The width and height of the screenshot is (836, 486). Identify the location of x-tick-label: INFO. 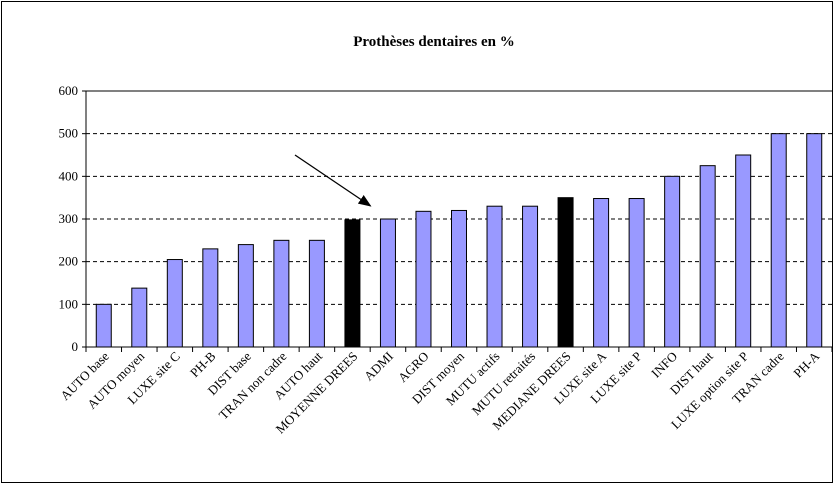
(664, 365).